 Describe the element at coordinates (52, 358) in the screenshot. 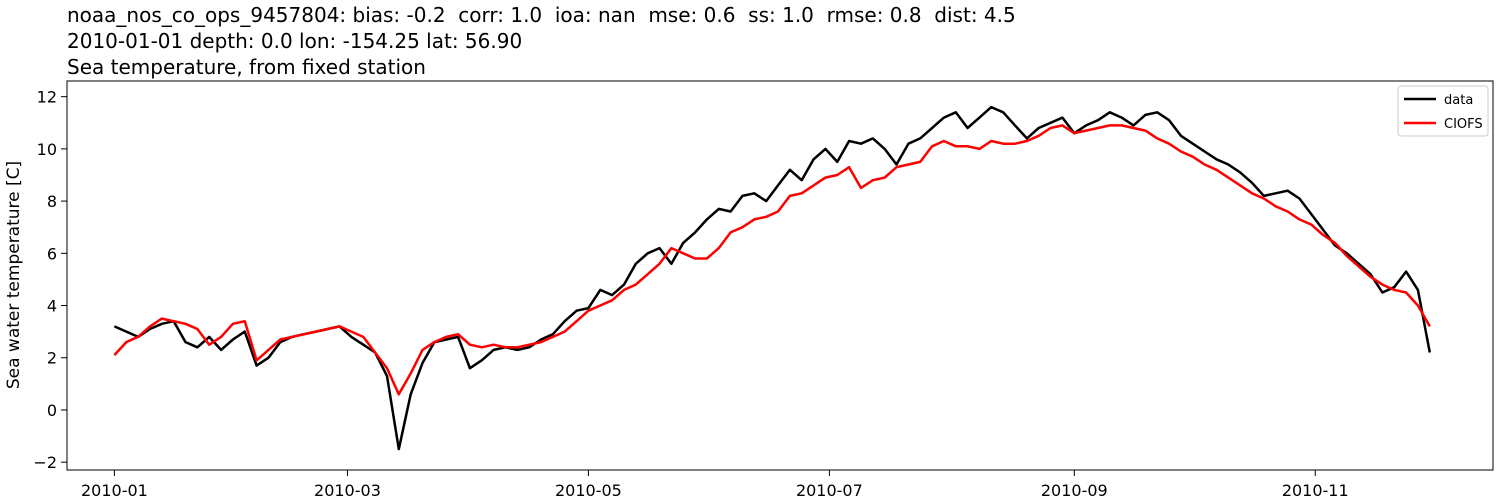

I see `y-tick-label: 2` at that location.